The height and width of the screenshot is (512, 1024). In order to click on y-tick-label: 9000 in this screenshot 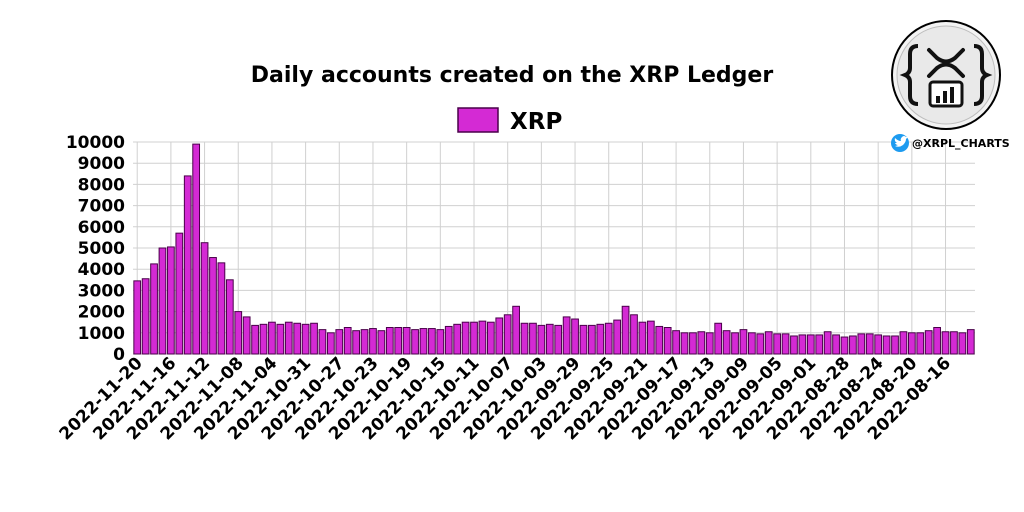, I will do `click(101, 164)`.